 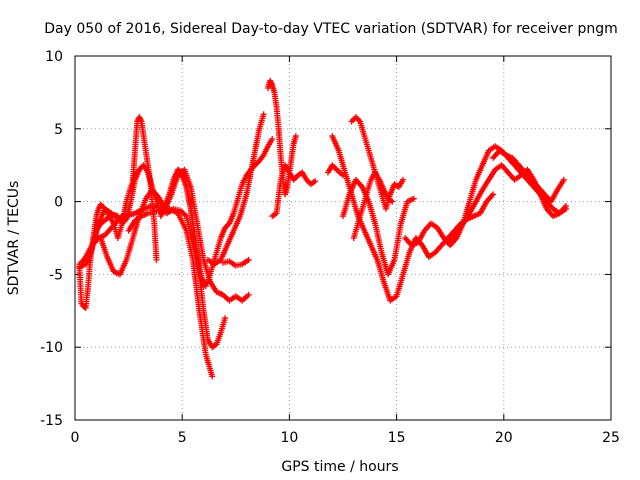 I want to click on y-tick-label: -10, so click(x=51, y=348).